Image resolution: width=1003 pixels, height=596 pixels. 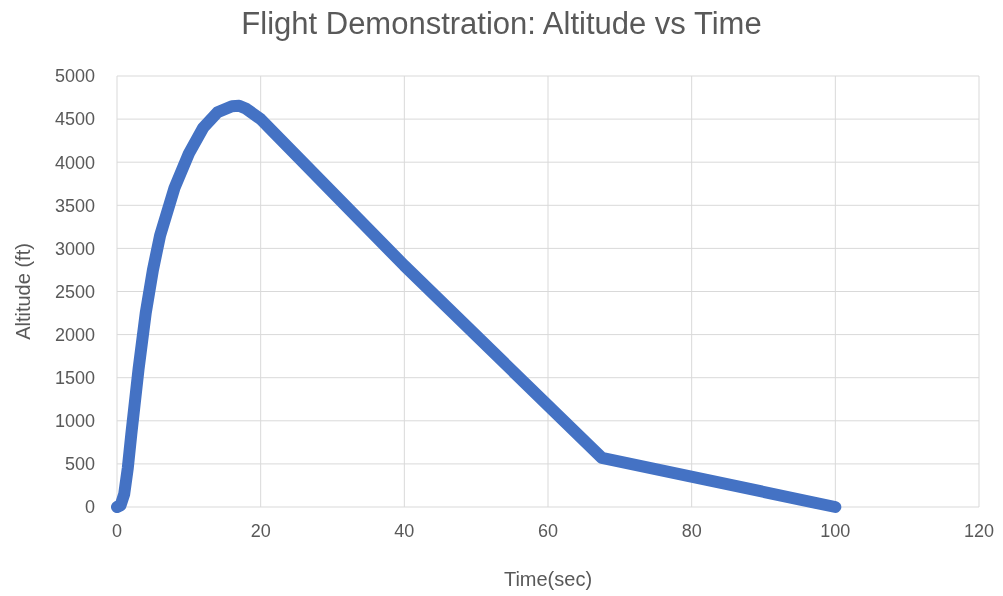 What do you see at coordinates (89, 507) in the screenshot?
I see `y-tick-label: 0` at bounding box center [89, 507].